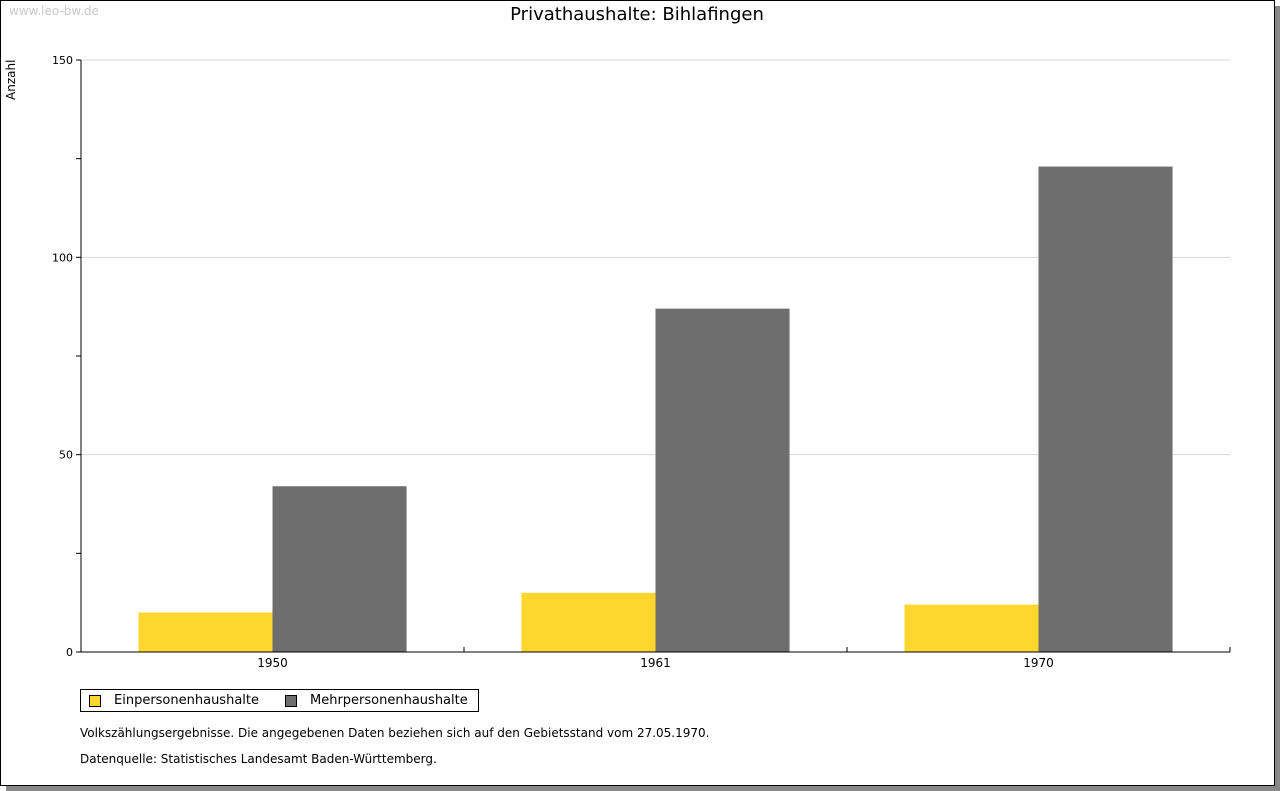 This screenshot has width=1280, height=791. I want to click on legend-label-mehrpersonen: Mehrpersonenhaushalte, so click(389, 700).